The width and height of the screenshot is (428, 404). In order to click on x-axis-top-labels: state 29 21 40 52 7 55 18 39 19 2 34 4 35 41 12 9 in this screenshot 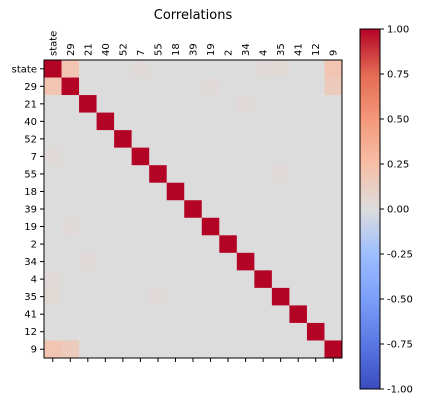, I will do `click(193, 43)`.